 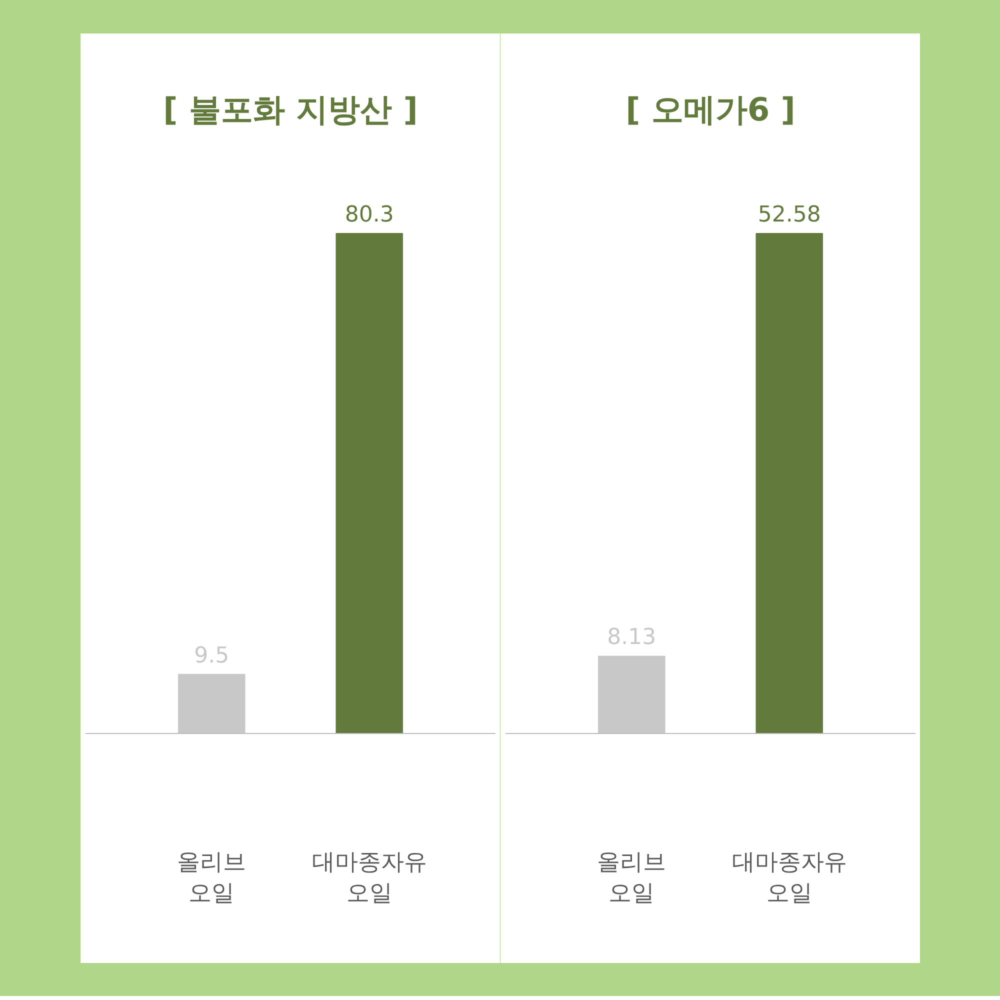 I want to click on data-label: 80.3, so click(x=369, y=215).